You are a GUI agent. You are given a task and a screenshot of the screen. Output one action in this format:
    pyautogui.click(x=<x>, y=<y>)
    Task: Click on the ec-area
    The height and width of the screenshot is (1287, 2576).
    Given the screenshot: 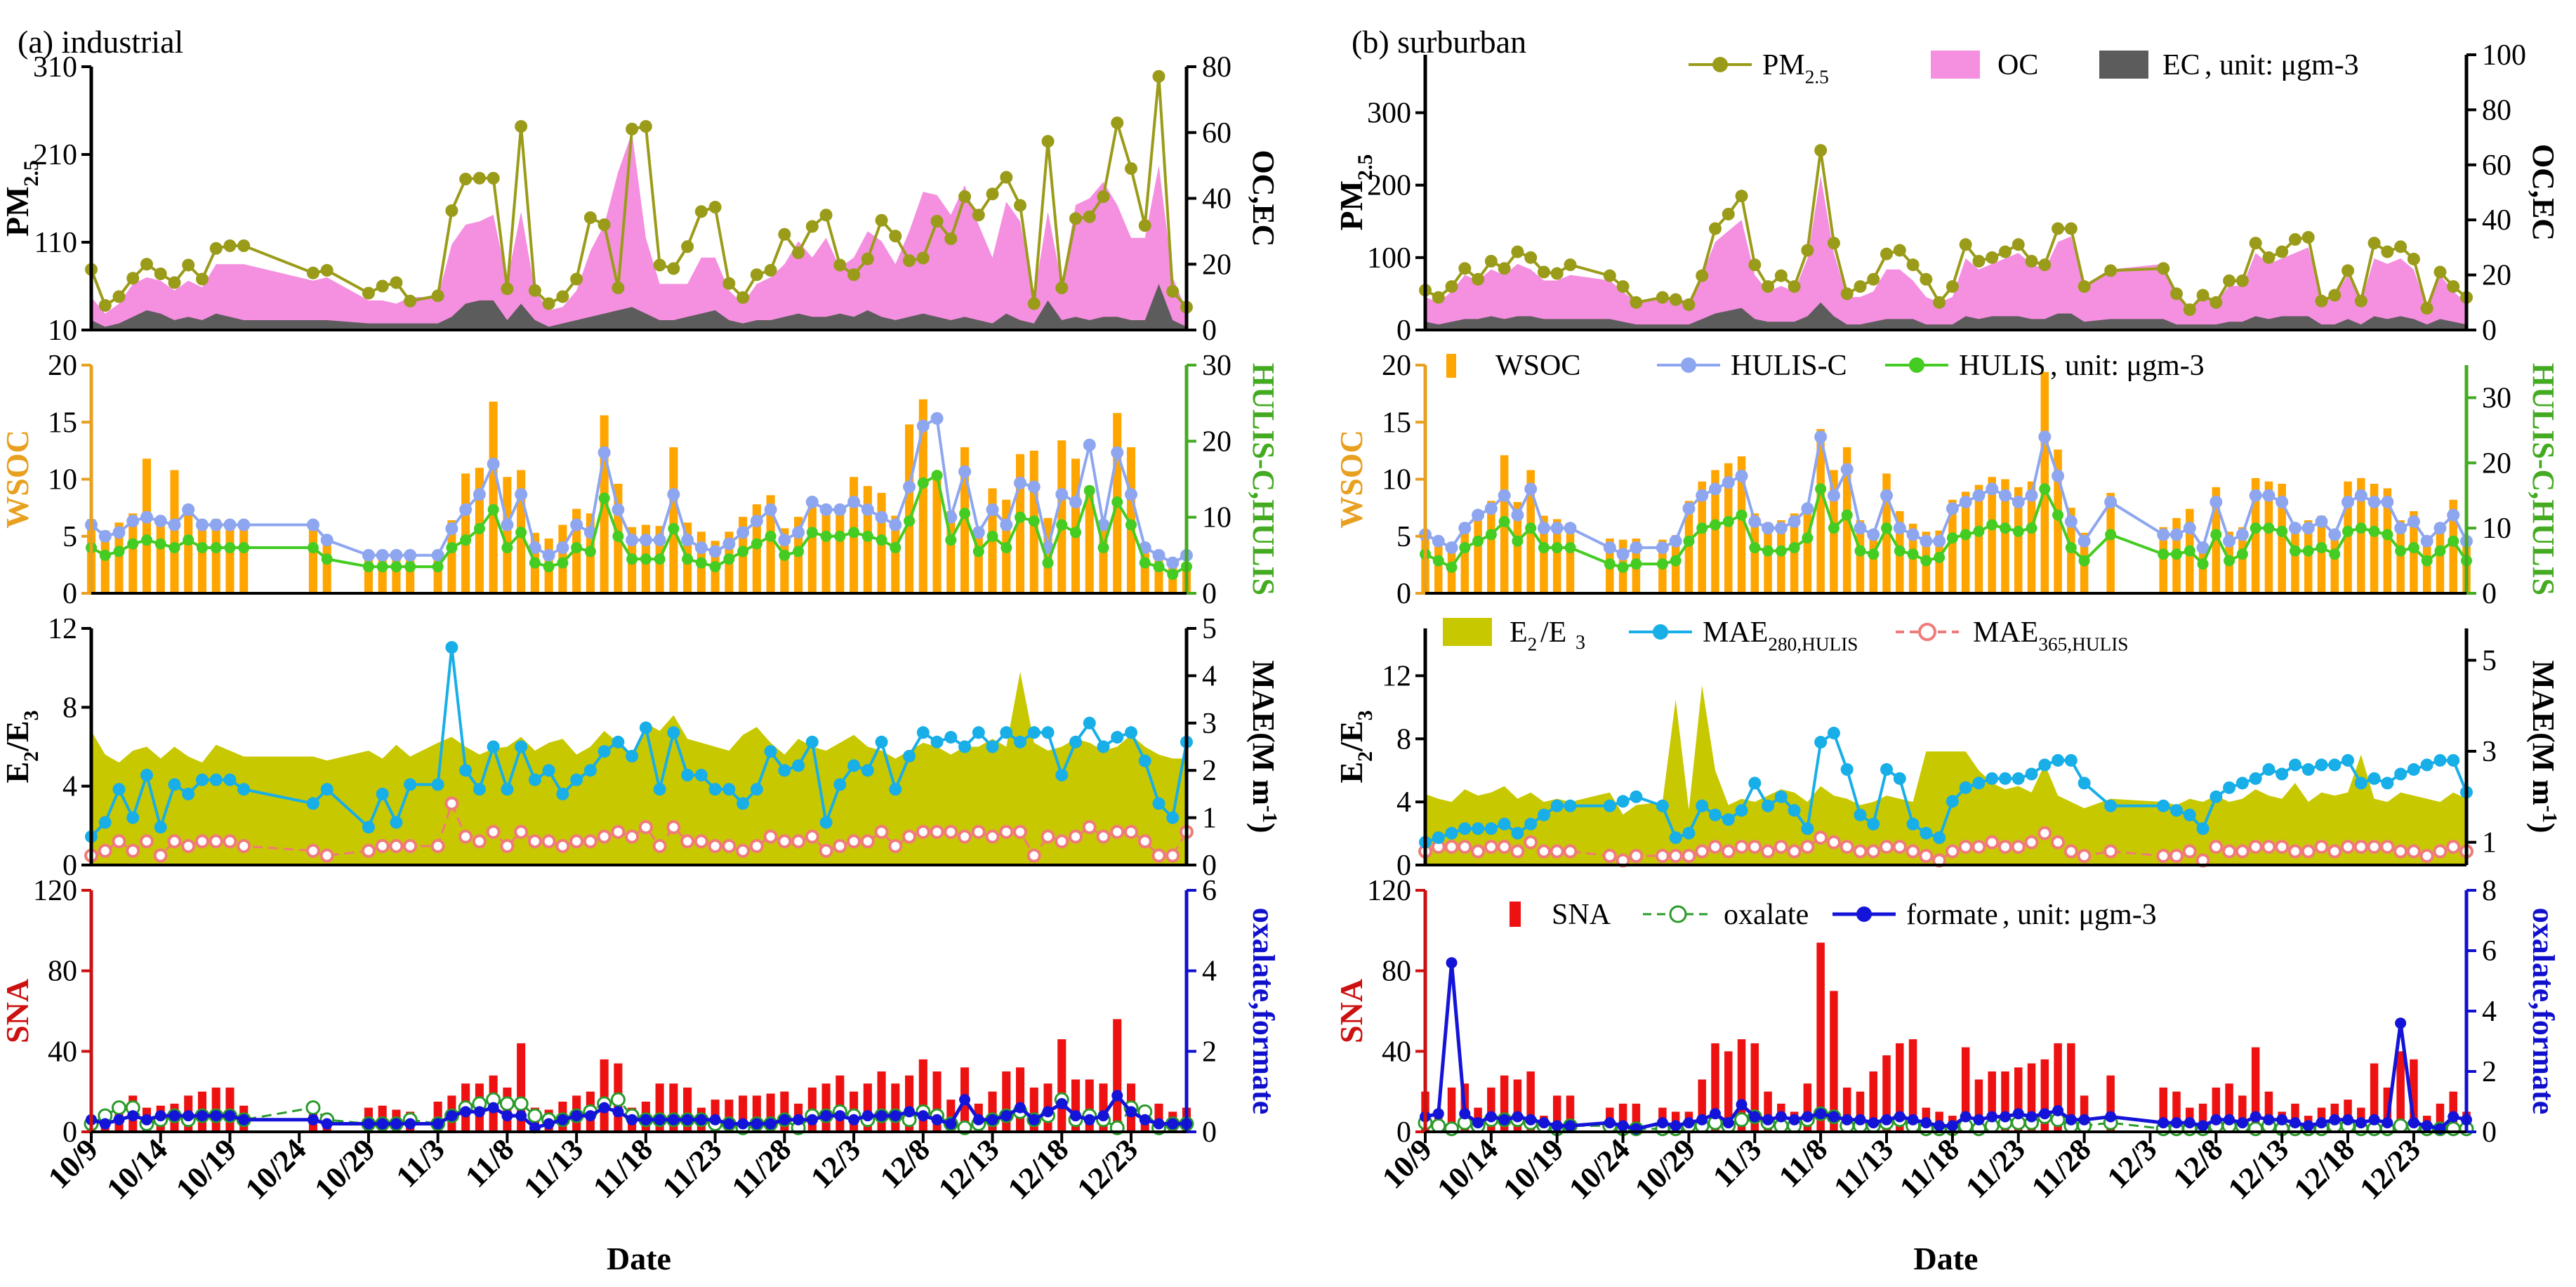 What is the action you would take?
    pyautogui.click(x=1945, y=316)
    